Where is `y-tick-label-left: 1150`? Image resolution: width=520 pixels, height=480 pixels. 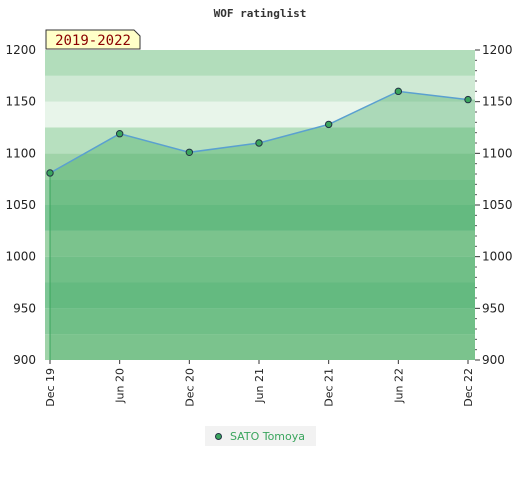 y-tick-label-left: 1150 is located at coordinates (20, 102).